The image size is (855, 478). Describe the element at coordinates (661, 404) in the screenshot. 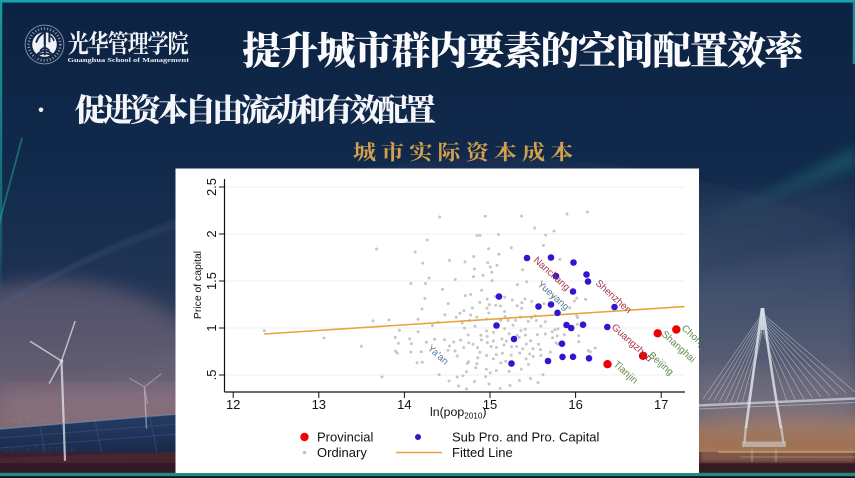

I see `svg-text: 17` at that location.